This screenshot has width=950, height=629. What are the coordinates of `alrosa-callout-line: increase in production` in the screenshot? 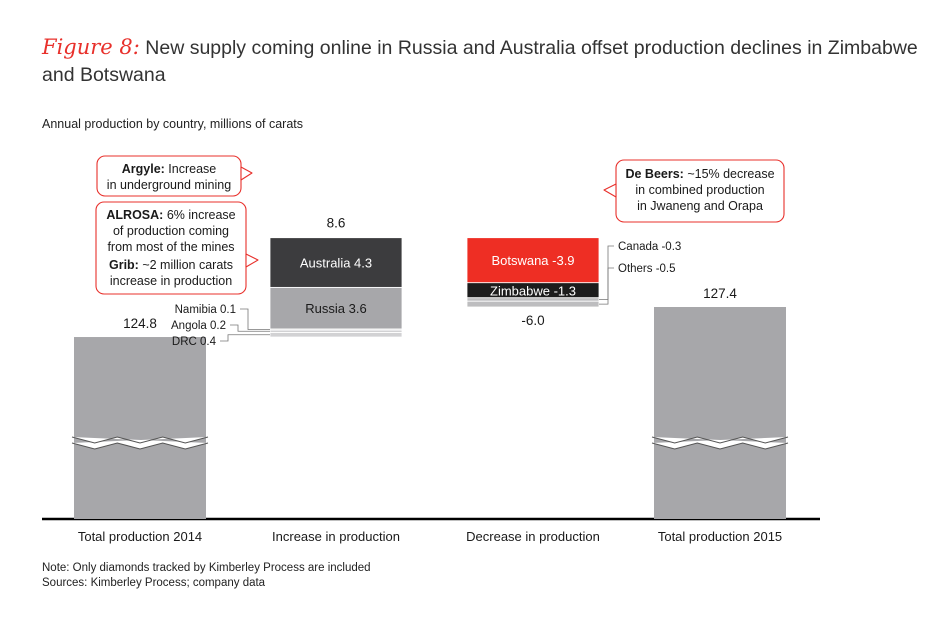 It's located at (171, 281).